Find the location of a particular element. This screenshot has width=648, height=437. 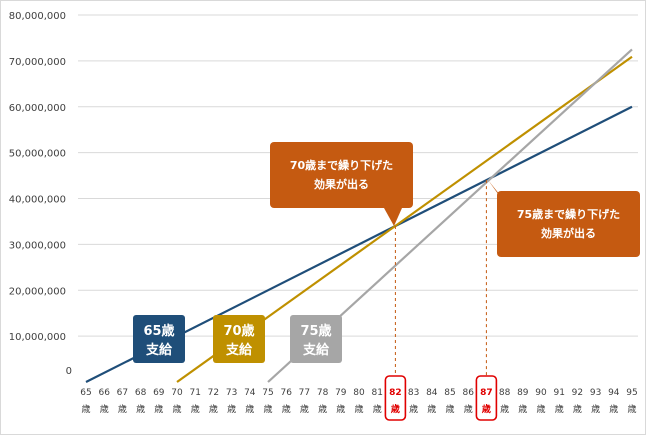

y-tick-label: 70,000,000 is located at coordinates (37, 62).